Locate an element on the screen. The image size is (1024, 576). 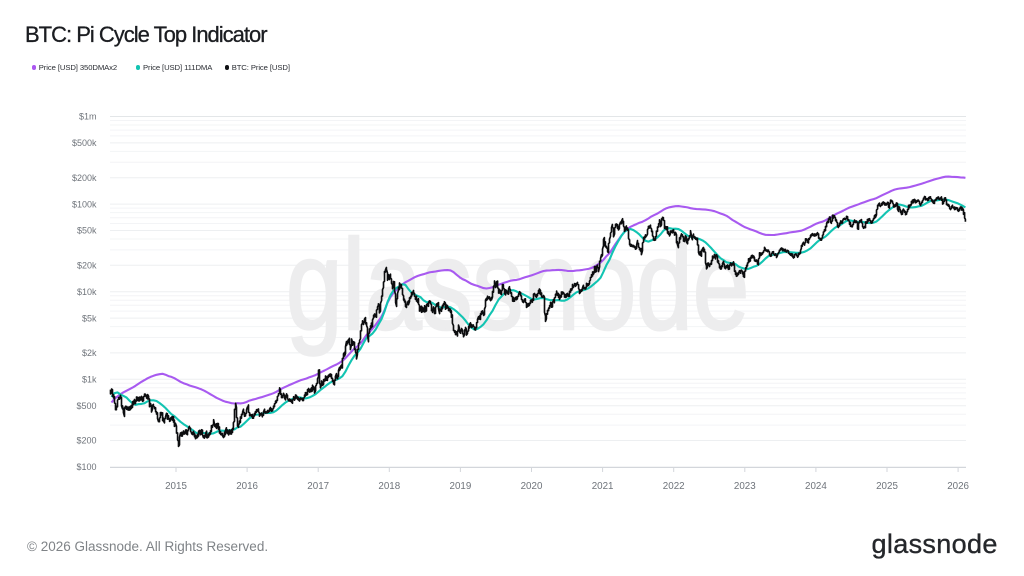
svg-text: 2026 is located at coordinates (958, 486).